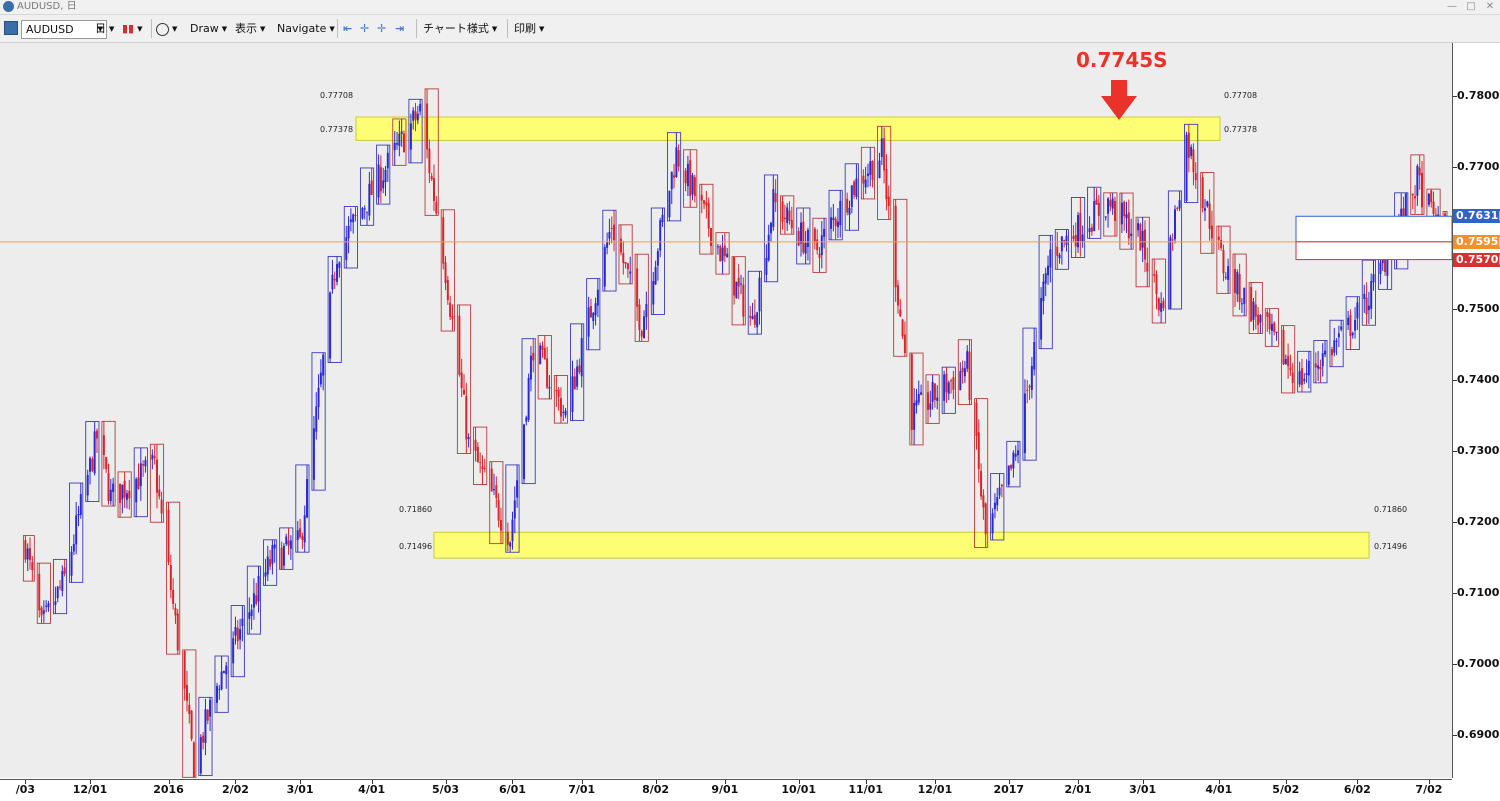 The height and width of the screenshot is (801, 1500). What do you see at coordinates (11, 28) in the screenshot?
I see `chart-icon` at bounding box center [11, 28].